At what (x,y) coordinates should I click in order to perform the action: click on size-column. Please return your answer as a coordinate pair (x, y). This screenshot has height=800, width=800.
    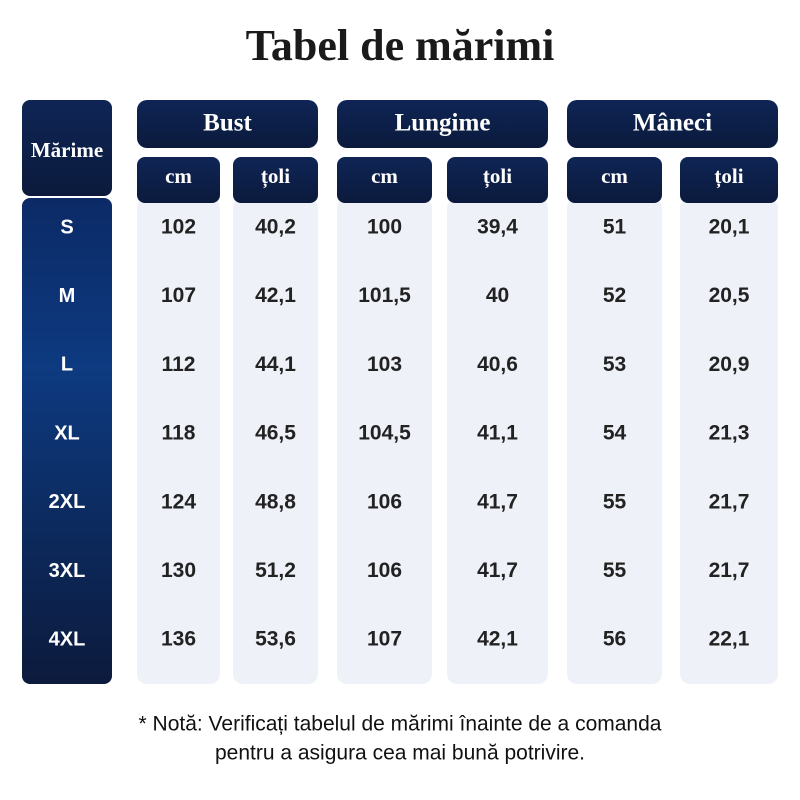
    Looking at the image, I should click on (67, 441).